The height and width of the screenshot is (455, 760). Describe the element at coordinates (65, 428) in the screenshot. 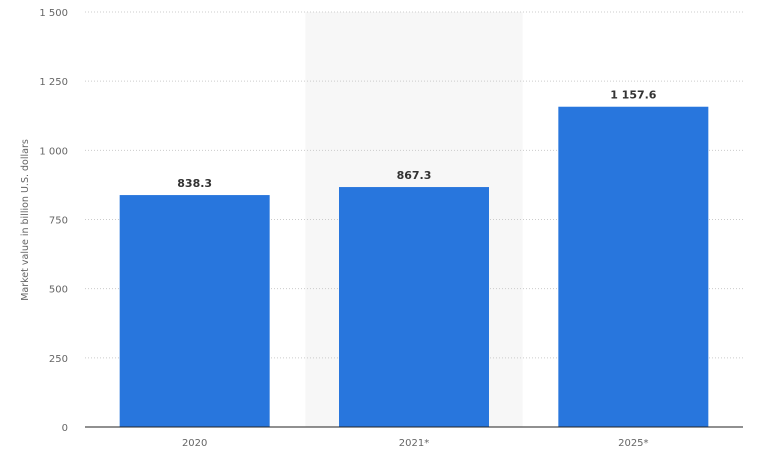

I see `y-tick-label: 0` at that location.